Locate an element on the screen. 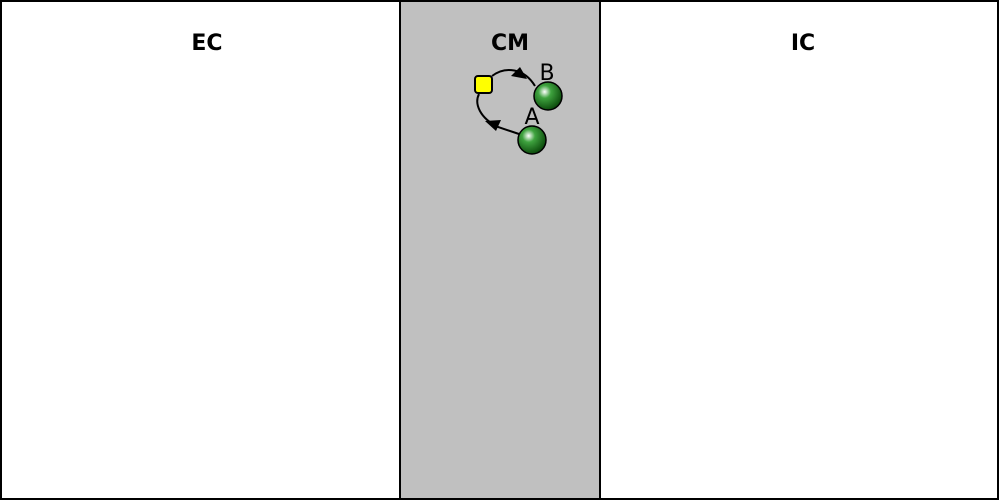  arrowhead-reaction-to-b is located at coordinates (519, 73).